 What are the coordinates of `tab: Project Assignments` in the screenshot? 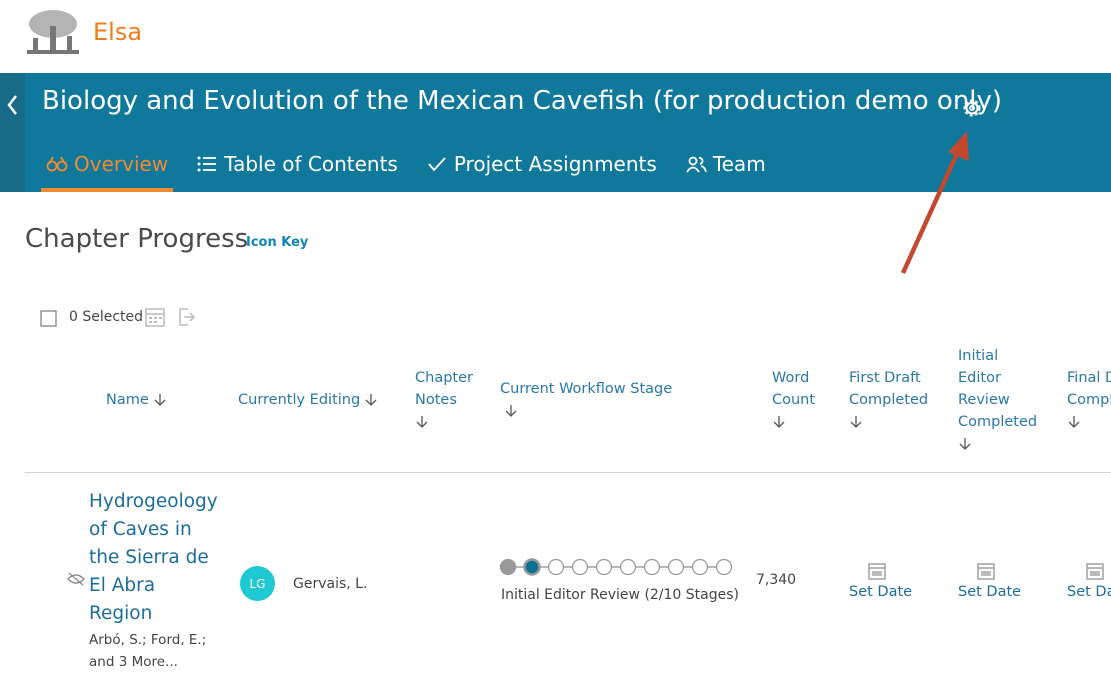 It's located at (541, 166).